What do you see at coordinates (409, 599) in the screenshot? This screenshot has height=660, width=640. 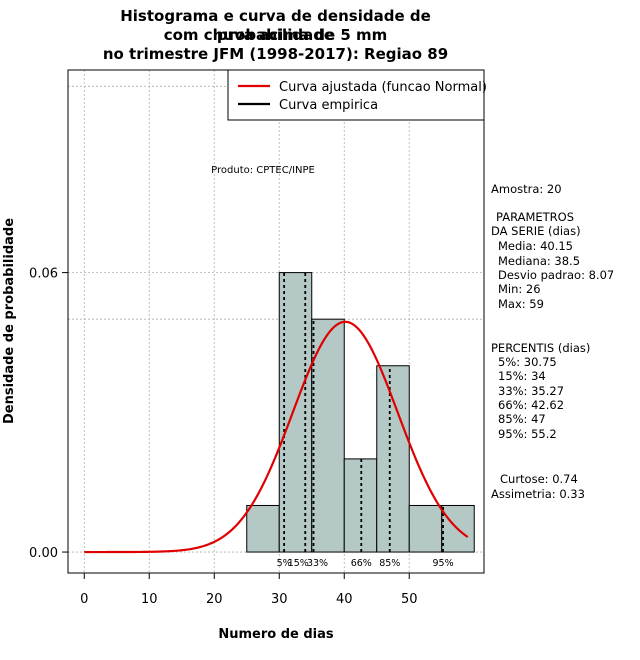 I see `x-tick-label: 50` at bounding box center [409, 599].